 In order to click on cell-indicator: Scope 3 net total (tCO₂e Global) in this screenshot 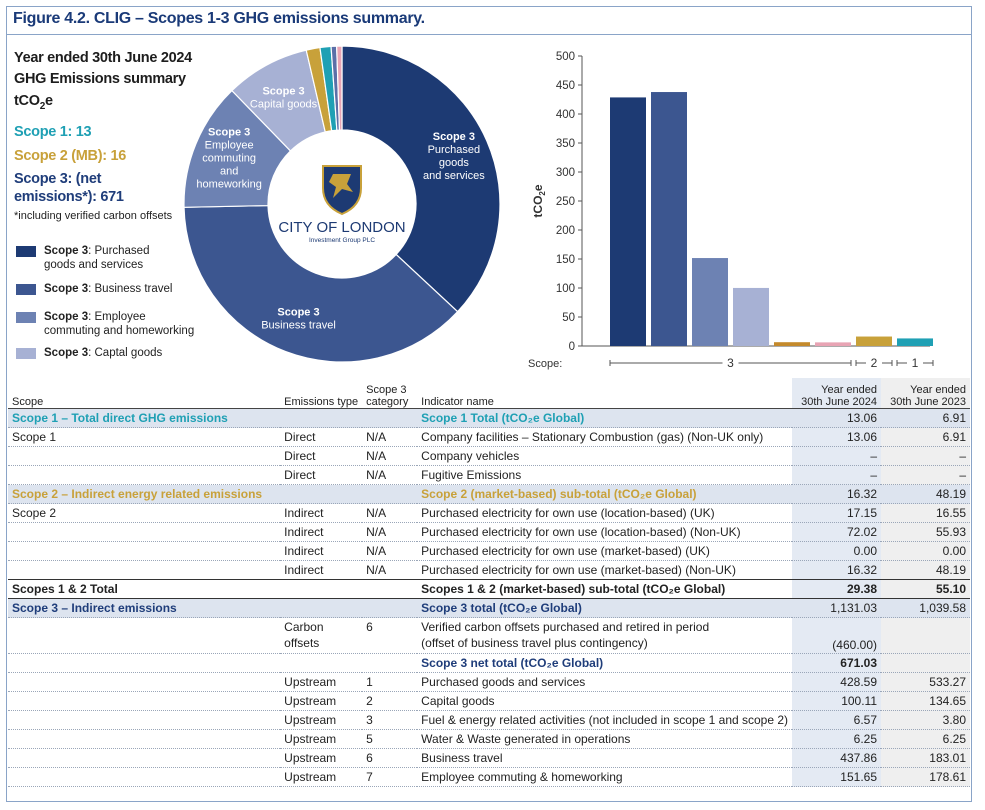, I will do `click(605, 663)`.